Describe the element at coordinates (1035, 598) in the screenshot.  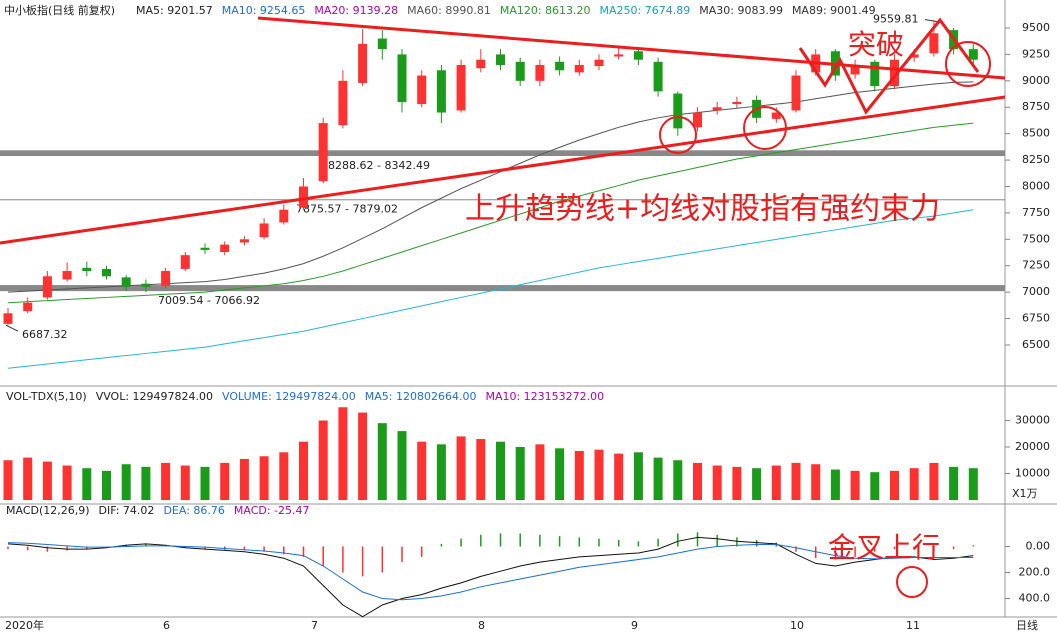
I see `y-tick-label: 400.0` at that location.